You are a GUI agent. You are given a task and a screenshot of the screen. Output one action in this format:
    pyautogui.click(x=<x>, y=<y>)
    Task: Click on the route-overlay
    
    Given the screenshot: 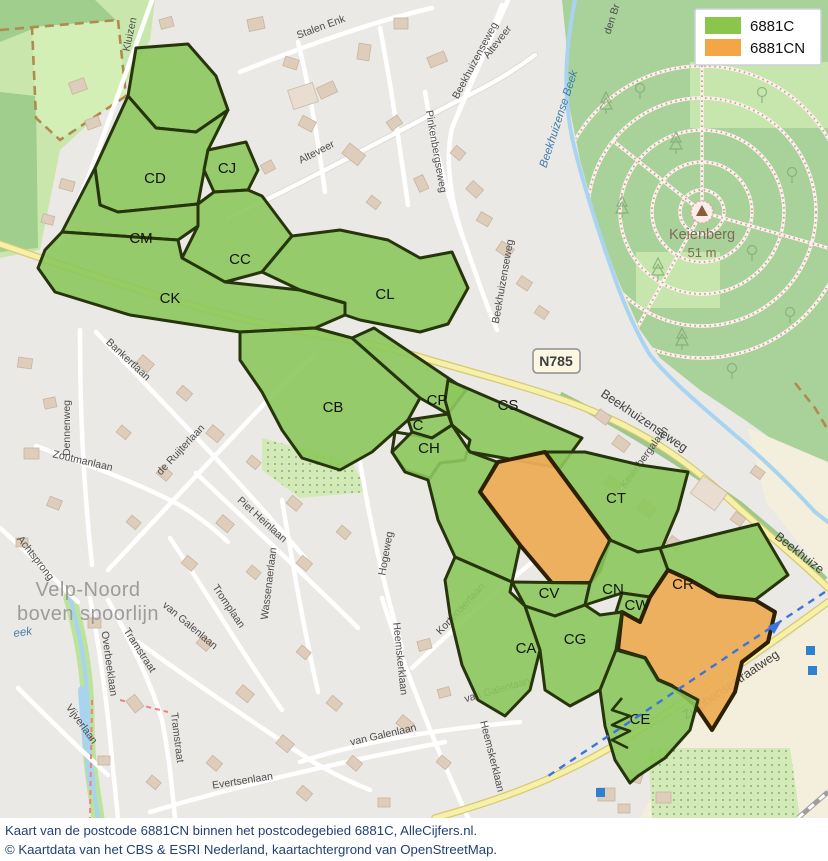 What is the action you would take?
    pyautogui.click(x=685, y=693)
    